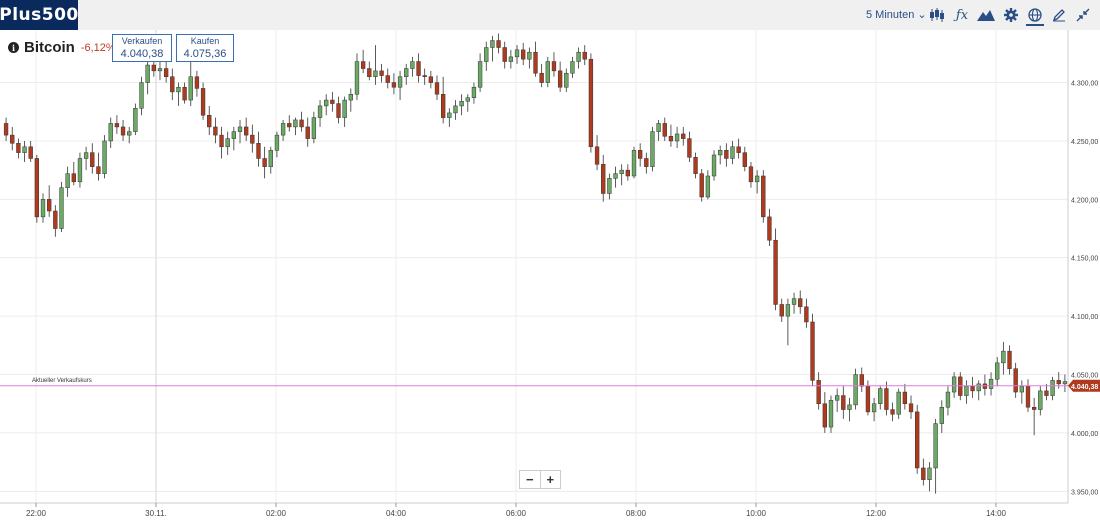  Describe the element at coordinates (1084, 259) in the screenshot. I see `y-tick-label: 4.150,00` at that location.